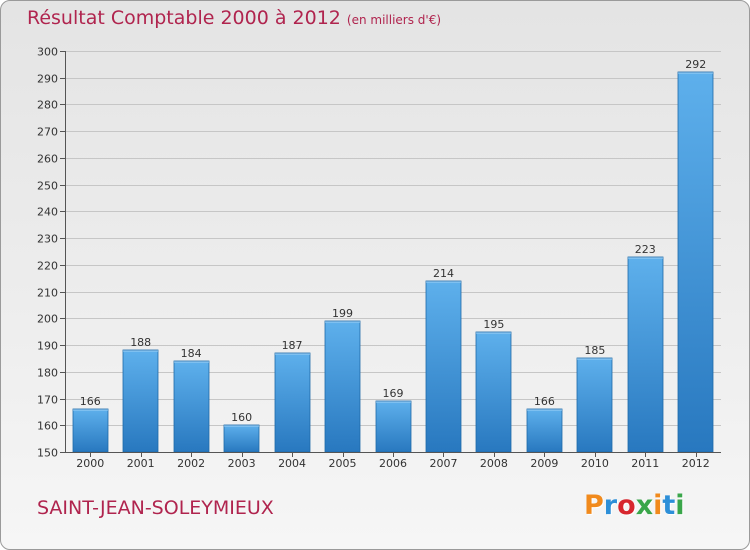 The image size is (750, 550). I want to click on x-tick-label: 2003, so click(242, 463).